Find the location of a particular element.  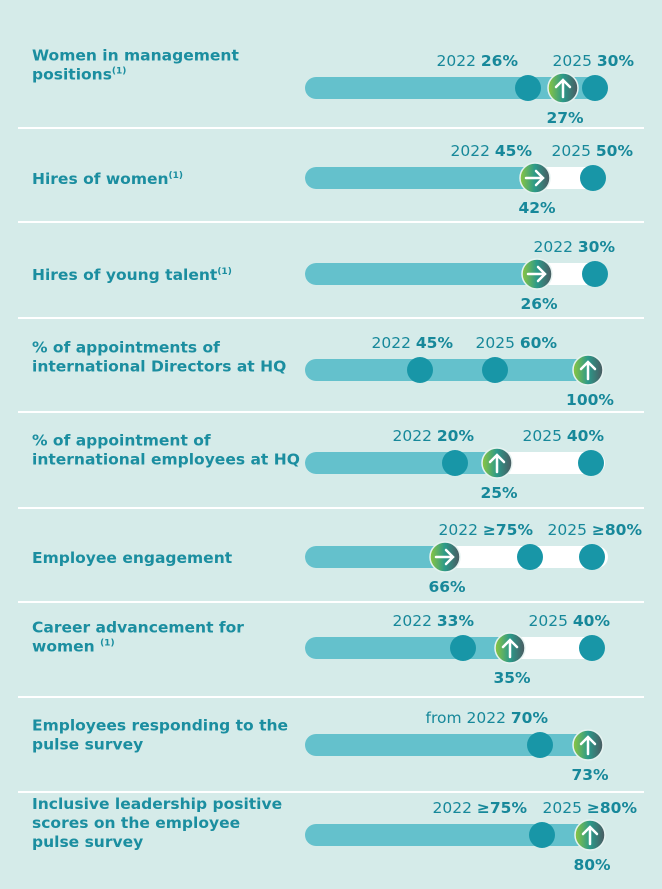

target-label: 2022 20% is located at coordinates (434, 436).